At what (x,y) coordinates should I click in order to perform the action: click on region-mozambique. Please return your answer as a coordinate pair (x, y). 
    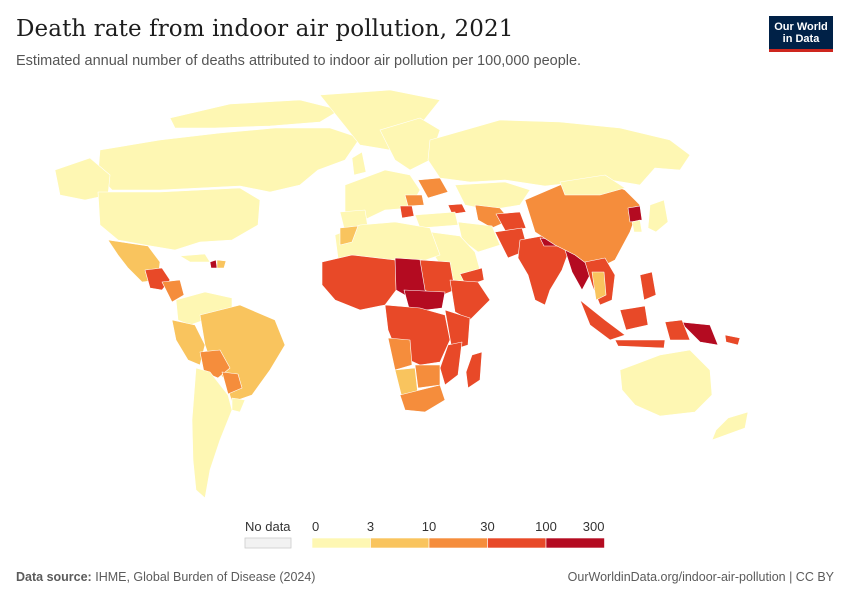
    Looking at the image, I should click on (451, 363).